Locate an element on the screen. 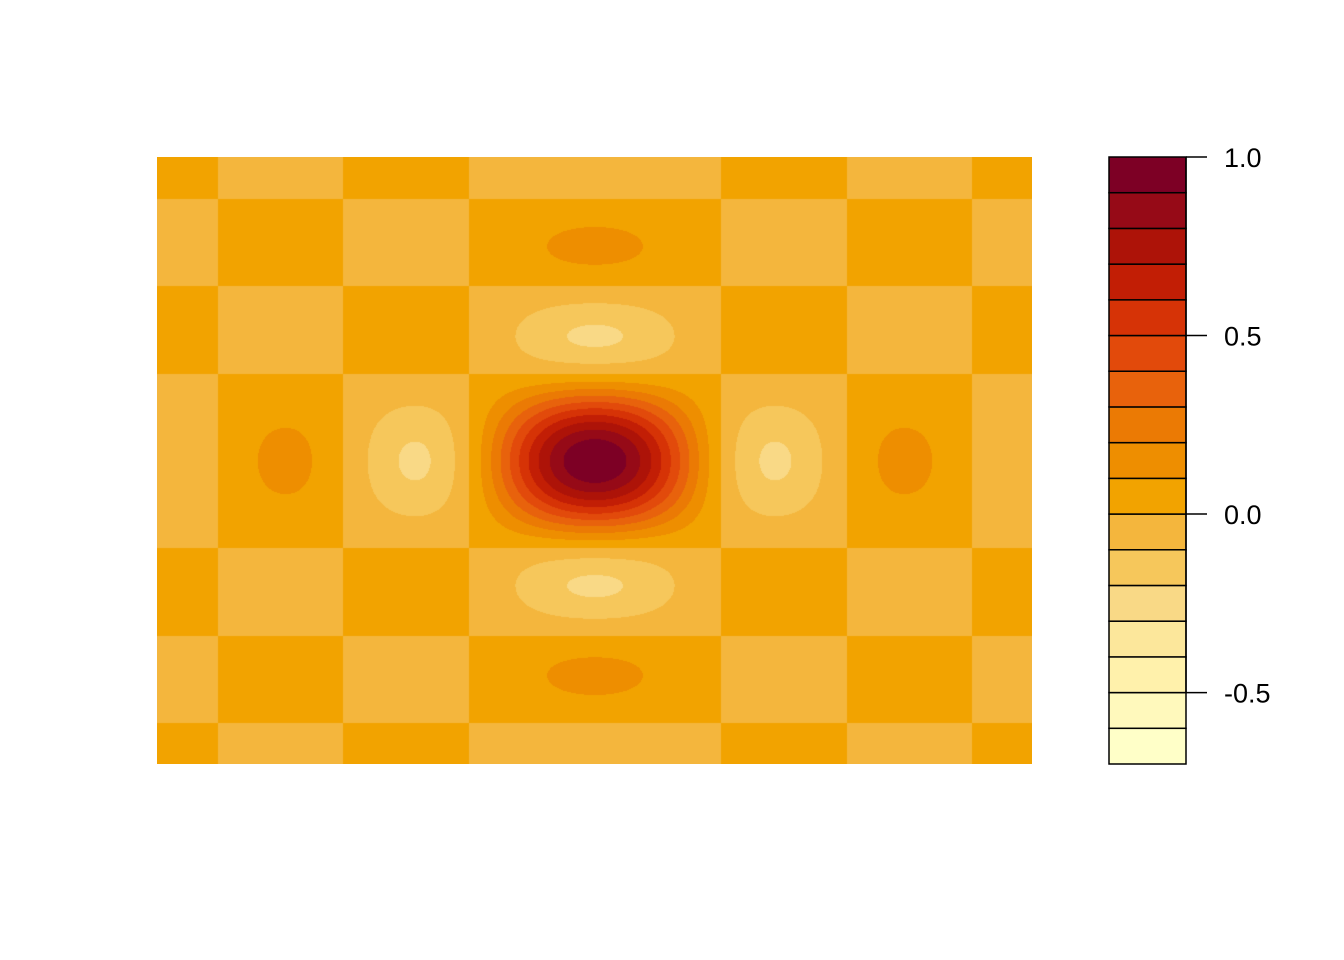 The image size is (1344, 960). color-key-tick-label: 0.0 is located at coordinates (1243, 515).